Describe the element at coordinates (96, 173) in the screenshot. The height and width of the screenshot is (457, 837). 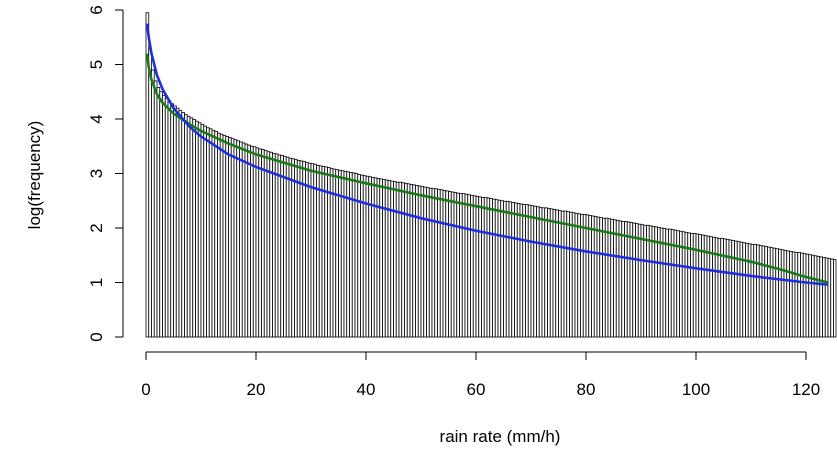
I see `y-tick-label: 3` at that location.